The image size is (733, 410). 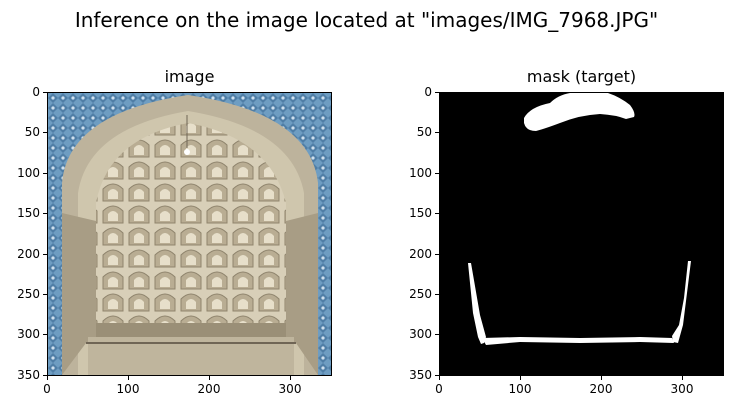 What do you see at coordinates (578, 341) in the screenshot?
I see `mask-bottom-edge` at bounding box center [578, 341].